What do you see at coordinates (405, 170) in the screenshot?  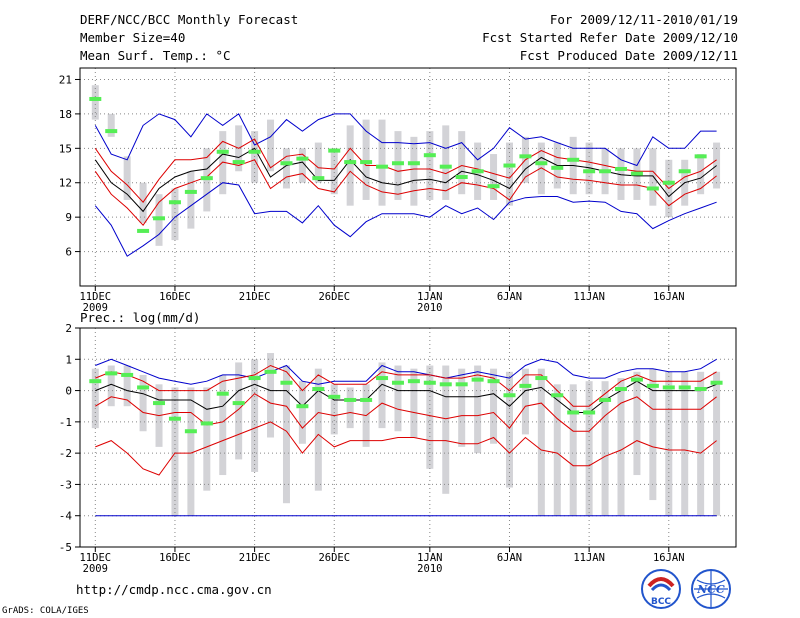 I see `p90-line` at bounding box center [405, 170].